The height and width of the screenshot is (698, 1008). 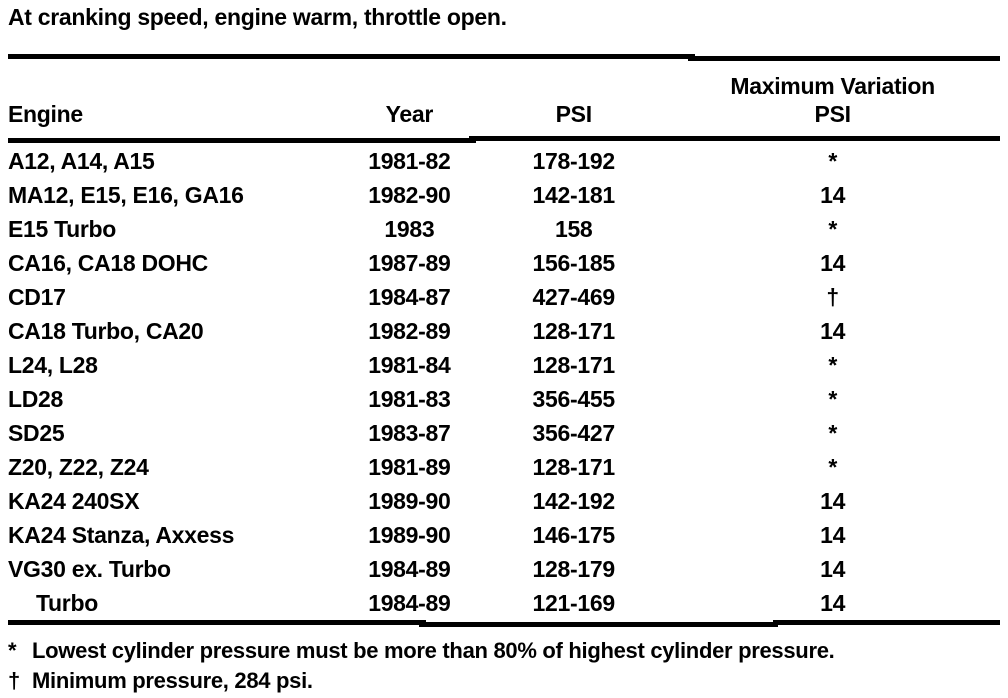 I want to click on bottom-rule, so click(x=504, y=624).